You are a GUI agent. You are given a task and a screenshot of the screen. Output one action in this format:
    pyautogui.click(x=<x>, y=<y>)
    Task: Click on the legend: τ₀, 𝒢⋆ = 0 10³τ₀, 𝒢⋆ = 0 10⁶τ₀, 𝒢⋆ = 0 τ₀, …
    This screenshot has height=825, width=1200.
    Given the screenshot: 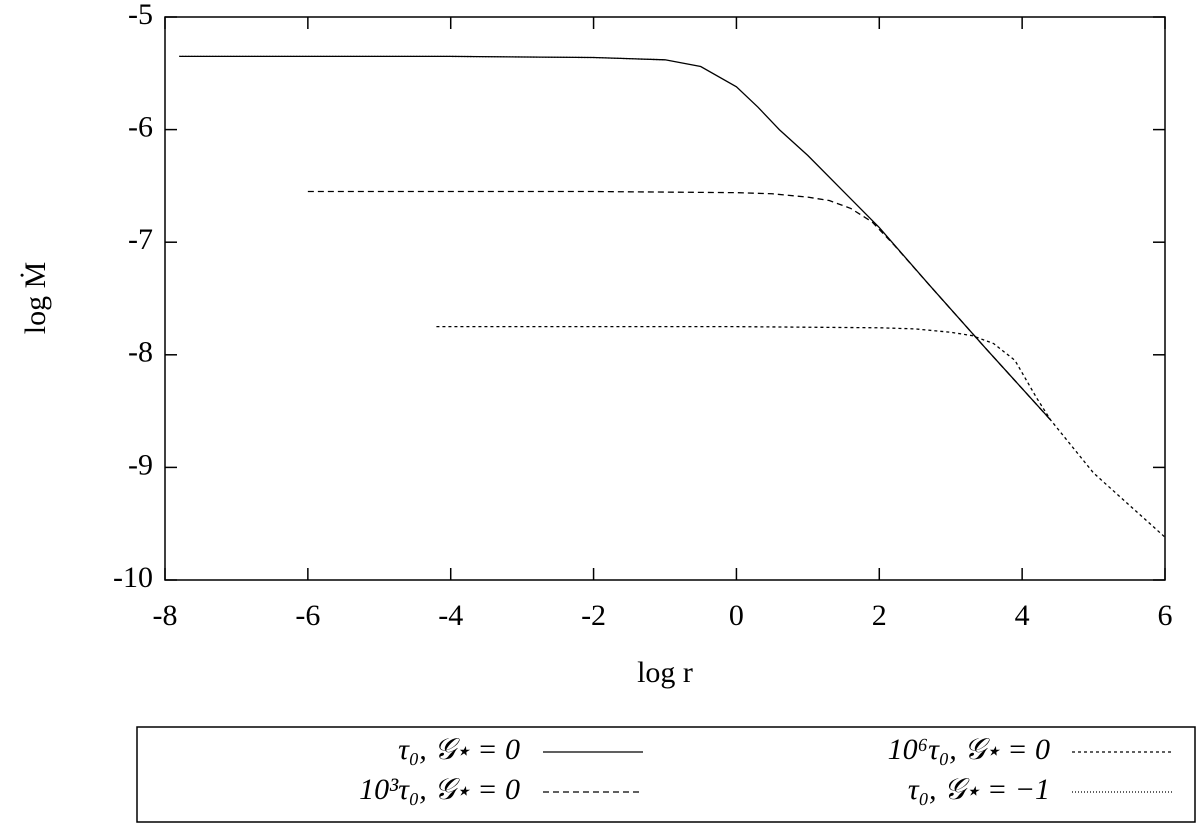 What is the action you would take?
    pyautogui.click(x=765, y=769)
    